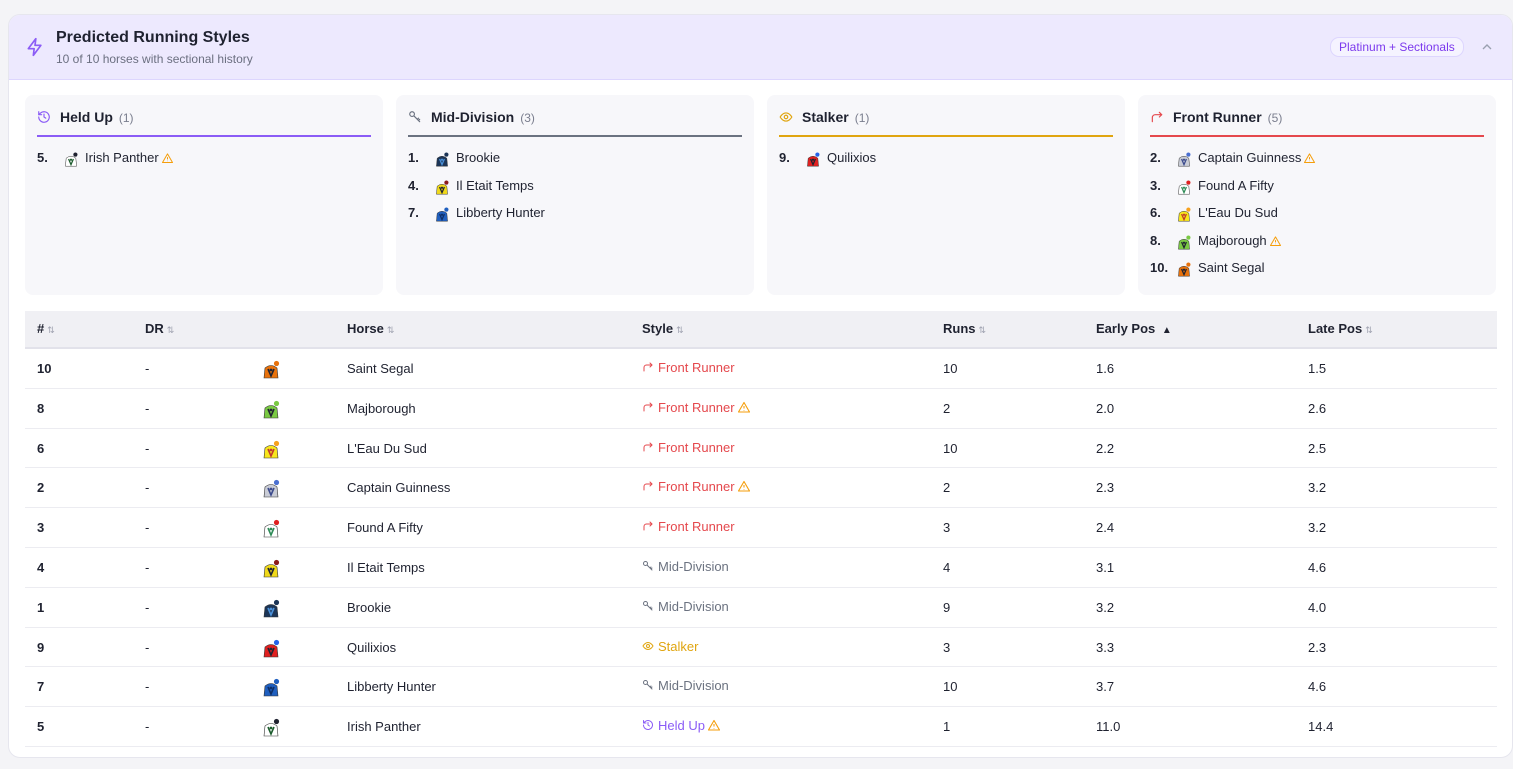  I want to click on runner-number: 4., so click(413, 185).